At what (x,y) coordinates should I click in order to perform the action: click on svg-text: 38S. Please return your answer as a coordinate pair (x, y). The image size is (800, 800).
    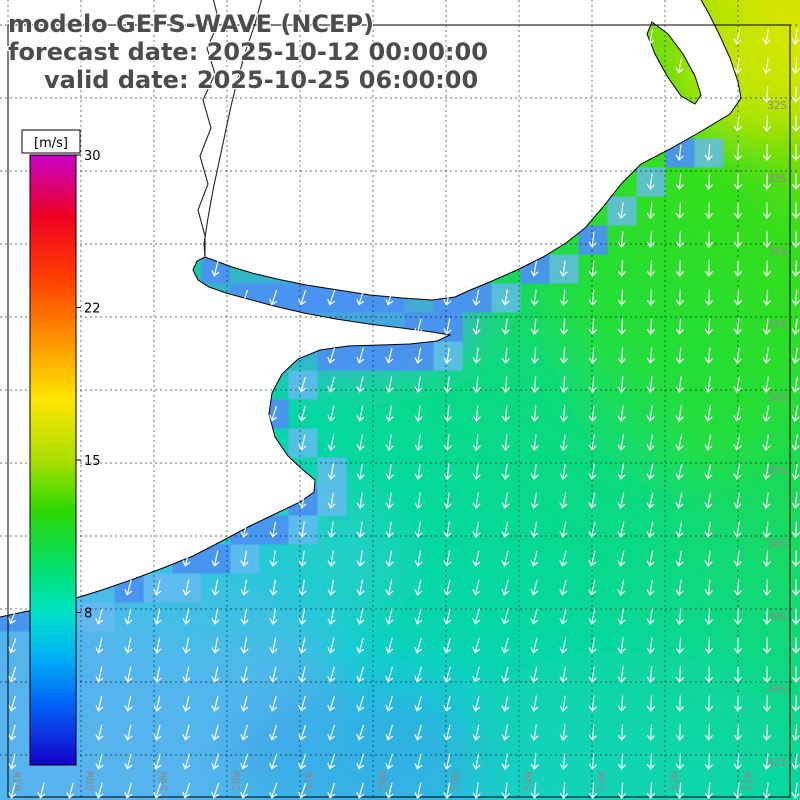
    Looking at the image, I should click on (777, 543).